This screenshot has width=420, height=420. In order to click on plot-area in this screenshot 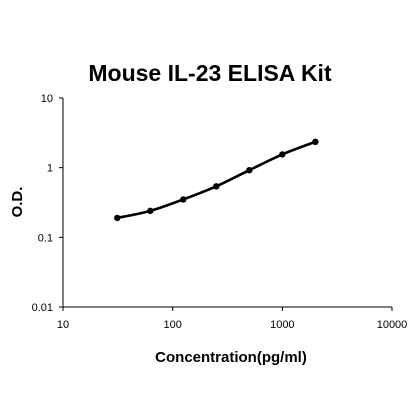, I will do `click(216, 180)`.